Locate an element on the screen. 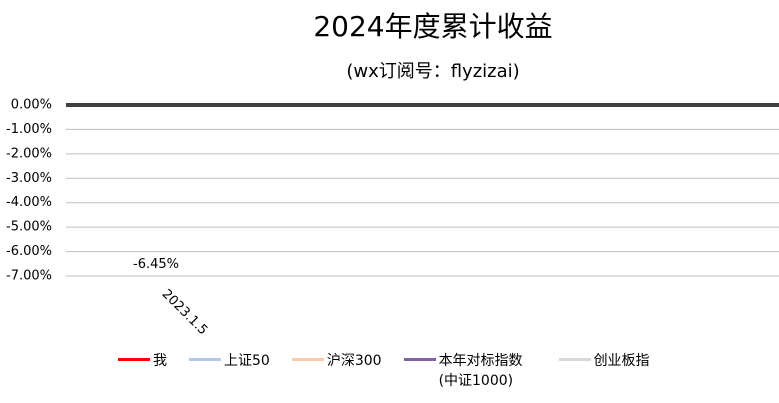 This screenshot has height=403, width=779. legend: 我 上证50 沪深300 本年对标指数(中证1000) 创业板指 is located at coordinates (395, 370).